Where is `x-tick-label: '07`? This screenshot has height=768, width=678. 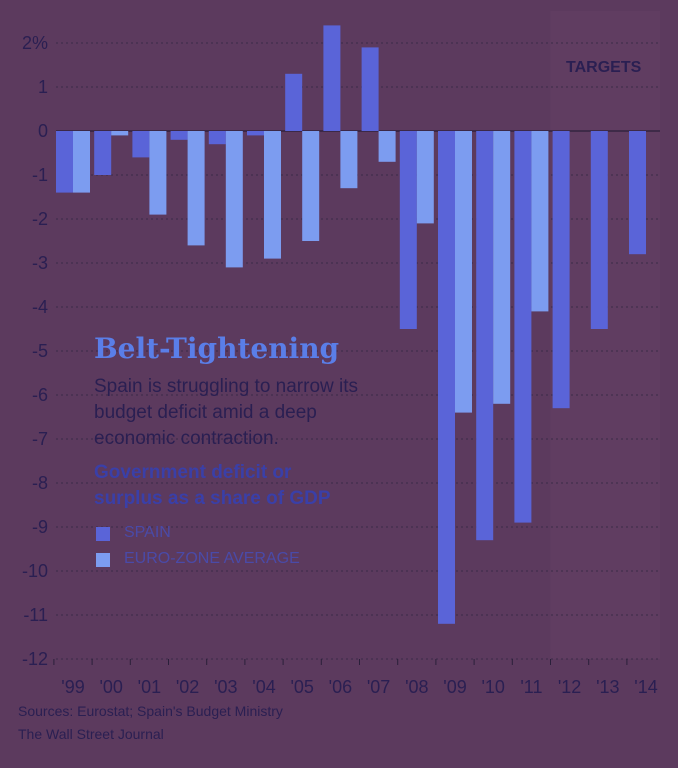 x-tick-label: '07 is located at coordinates (378, 687).